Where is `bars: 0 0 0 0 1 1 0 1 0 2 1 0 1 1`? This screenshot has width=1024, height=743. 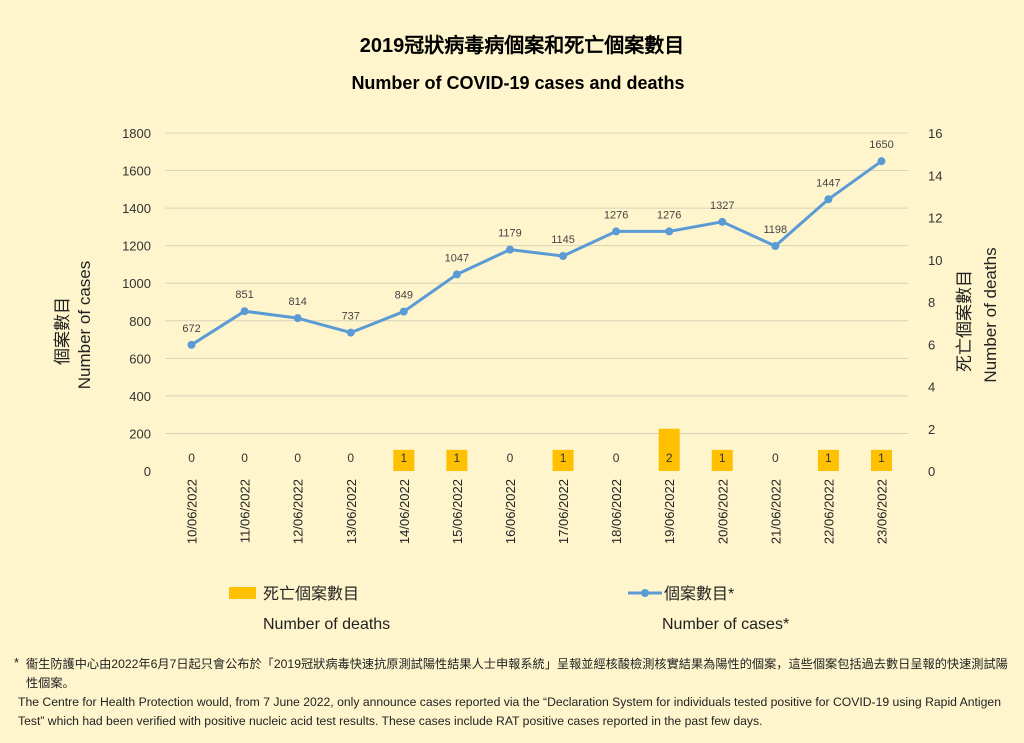 bars: 0 0 0 0 1 1 0 1 0 2 1 0 1 1 is located at coordinates (540, 449).